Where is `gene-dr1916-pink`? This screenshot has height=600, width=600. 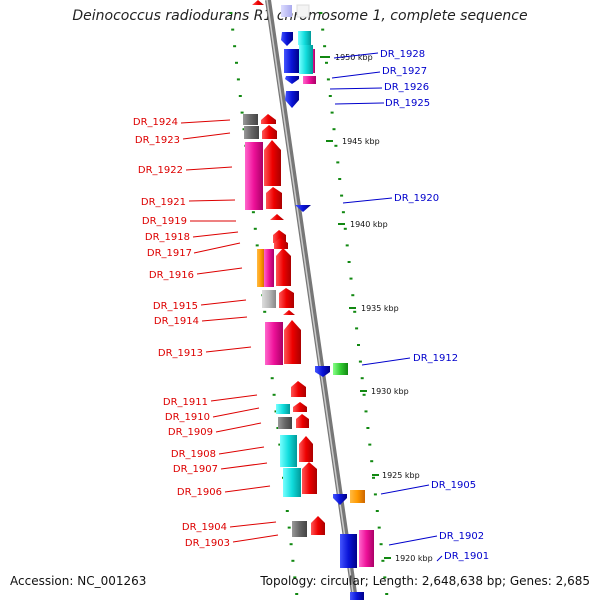 gene-dr1916-pink is located at coordinates (269, 268).